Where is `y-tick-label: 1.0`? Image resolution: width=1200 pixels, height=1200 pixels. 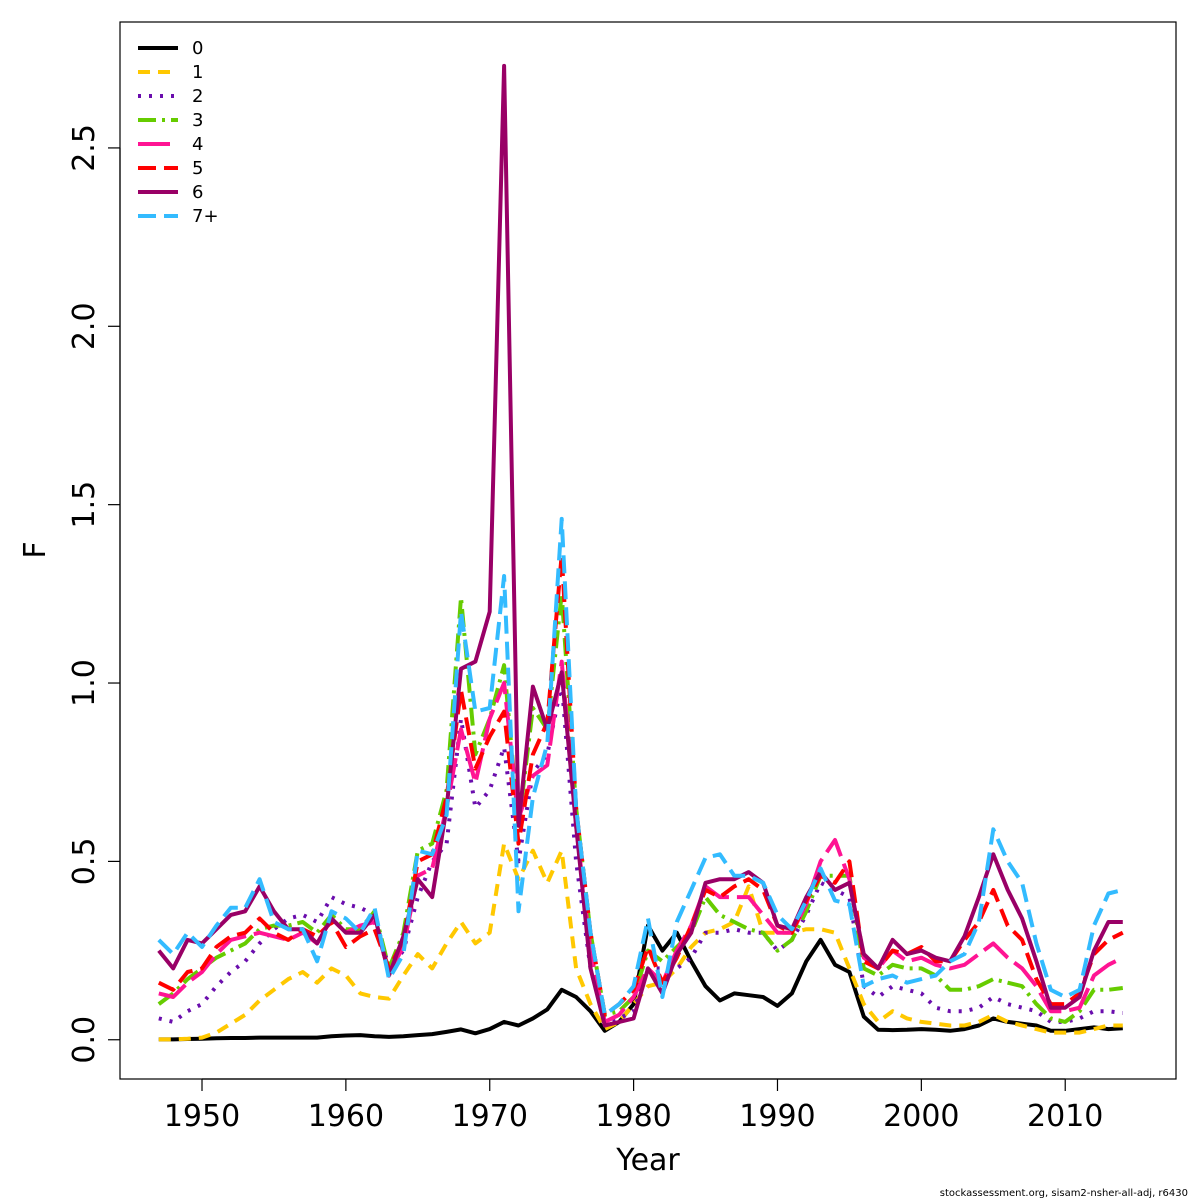
y-tick-label: 1.0 is located at coordinates (84, 683).